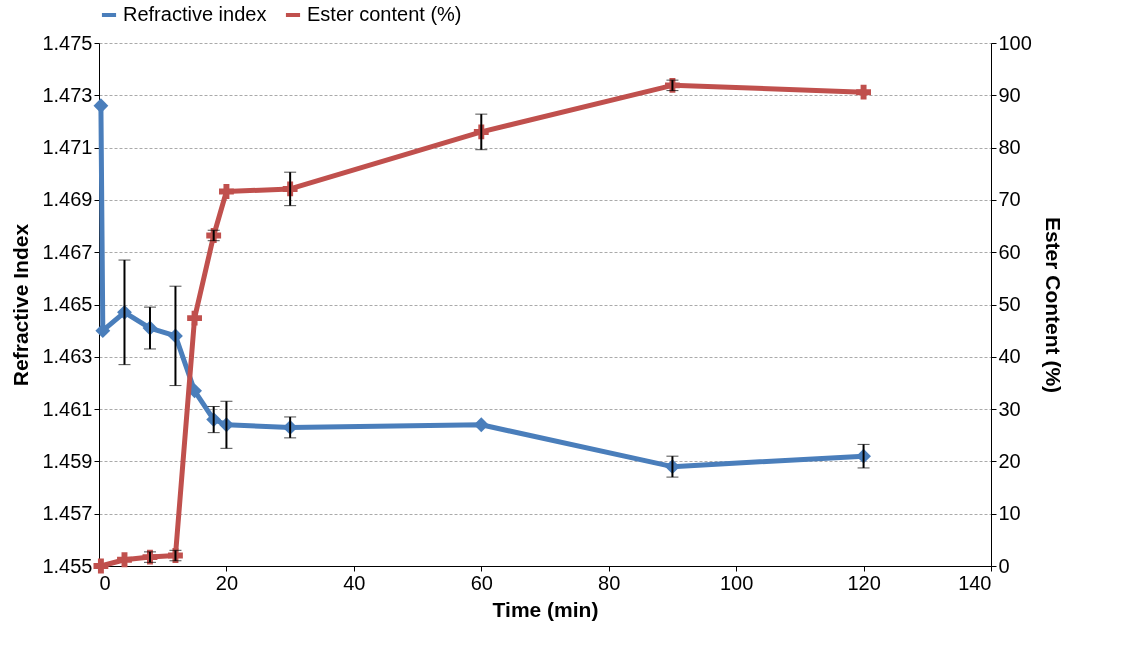 Image resolution: width=1129 pixels, height=659 pixels. I want to click on x-tick-label: 0, so click(105, 582).